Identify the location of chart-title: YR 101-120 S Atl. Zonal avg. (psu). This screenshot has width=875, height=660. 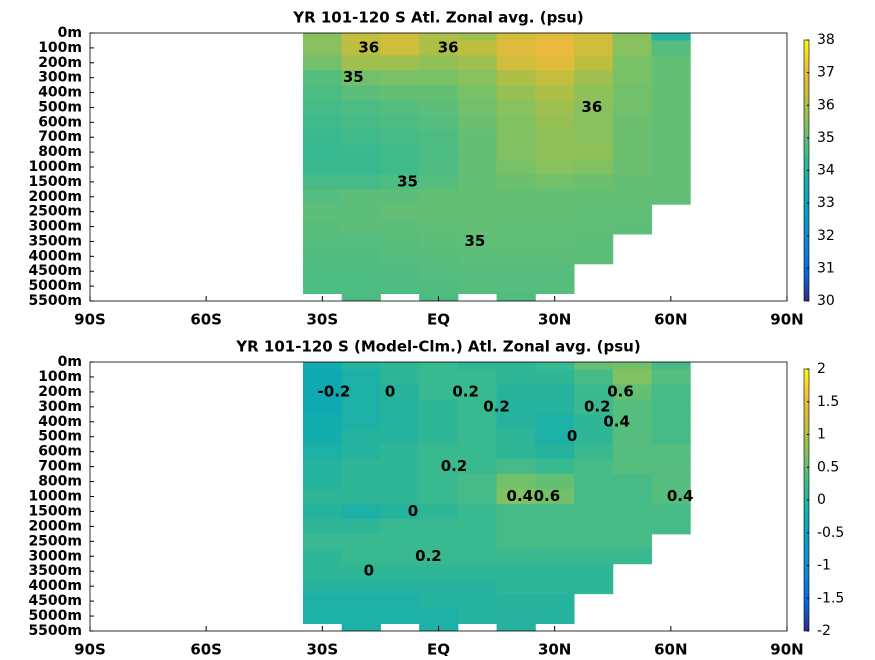
(438, 18).